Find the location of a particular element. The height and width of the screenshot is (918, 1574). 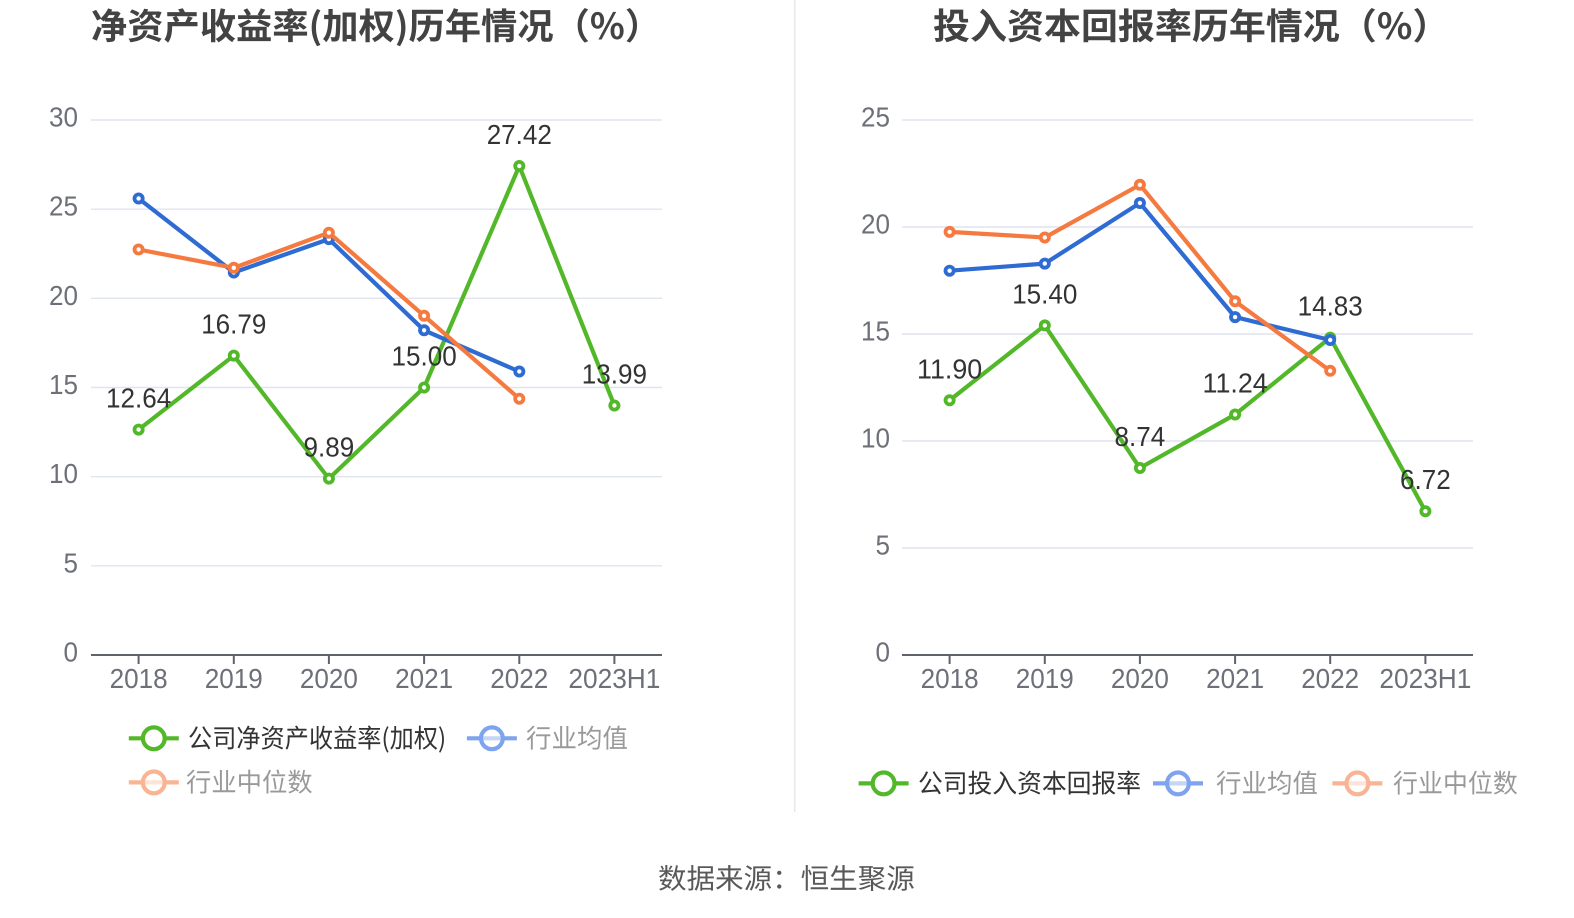

svg-text: 13.99 is located at coordinates (614, 374).